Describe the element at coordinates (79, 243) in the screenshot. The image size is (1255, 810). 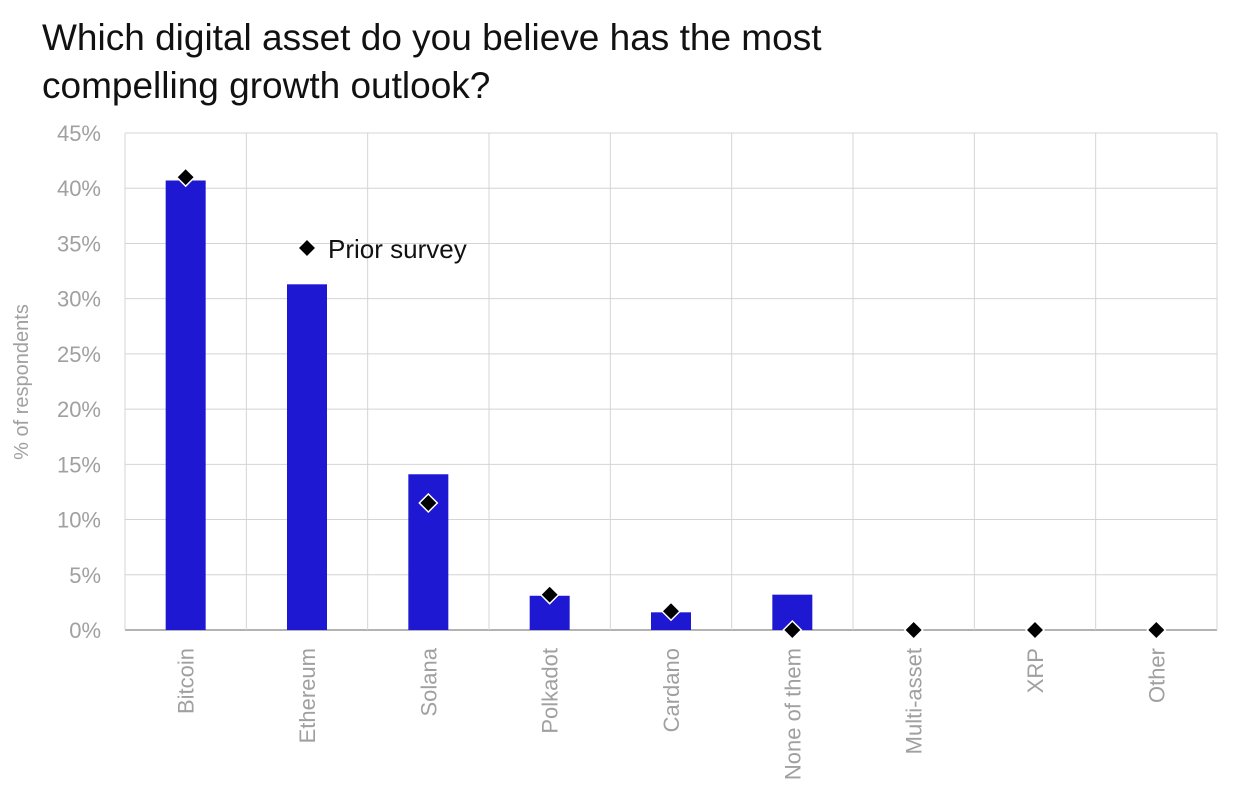
I see `y-tick-label: 35%` at that location.